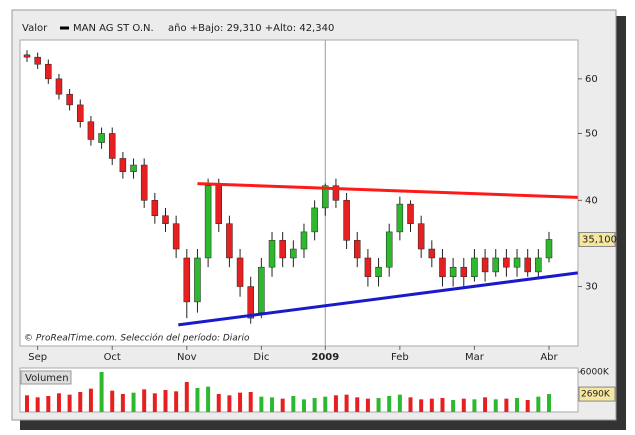  I want to click on last-volume-label: 2690K, so click(596, 395).